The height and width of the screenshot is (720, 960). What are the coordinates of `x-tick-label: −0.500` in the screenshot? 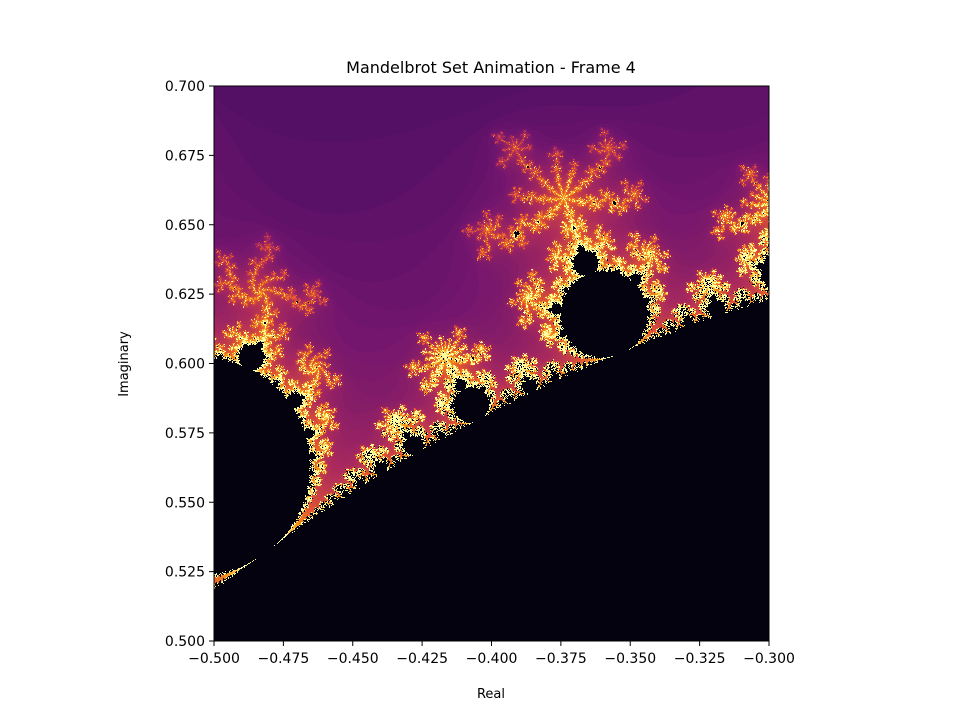 It's located at (214, 659).